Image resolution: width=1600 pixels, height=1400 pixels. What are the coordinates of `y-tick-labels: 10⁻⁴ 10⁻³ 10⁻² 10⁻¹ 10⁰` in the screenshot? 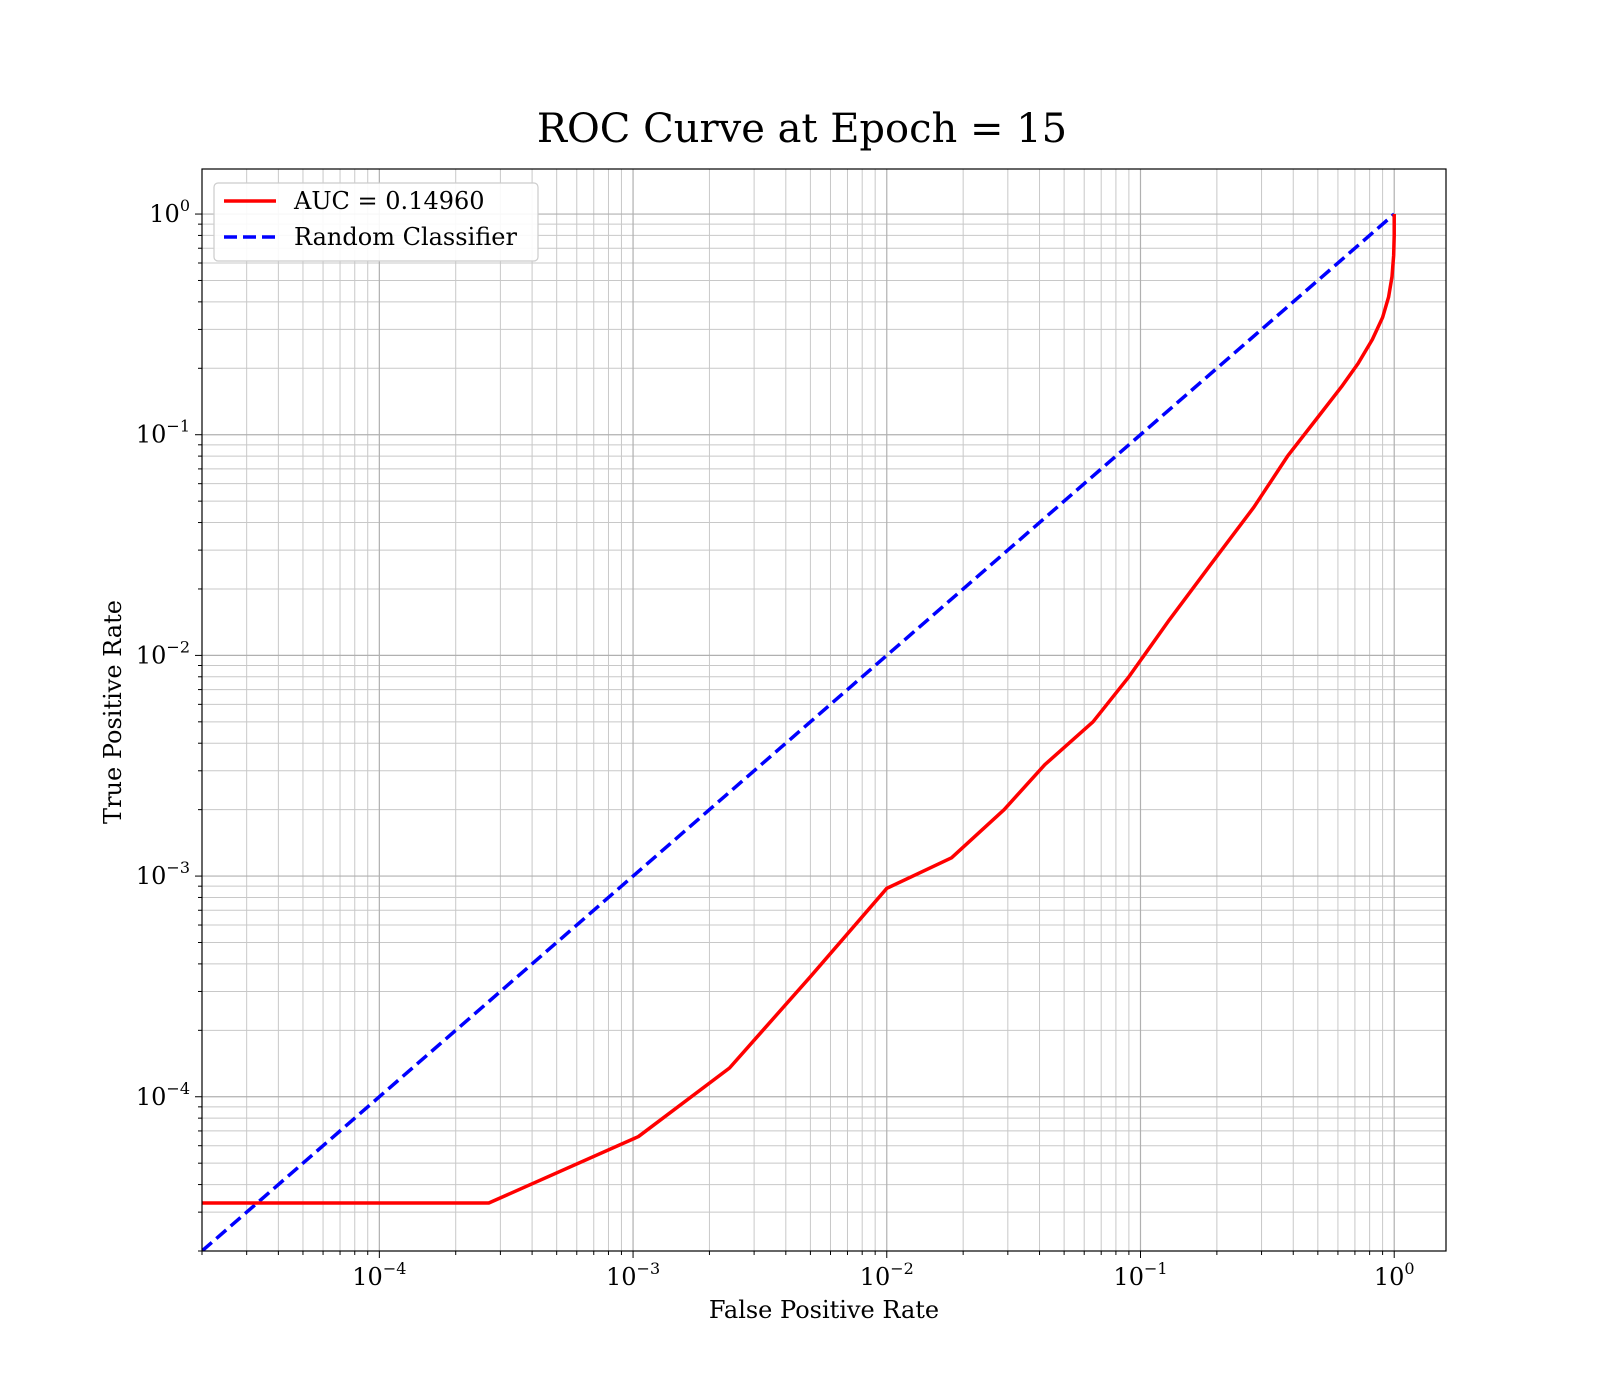 It's located at (163, 653).